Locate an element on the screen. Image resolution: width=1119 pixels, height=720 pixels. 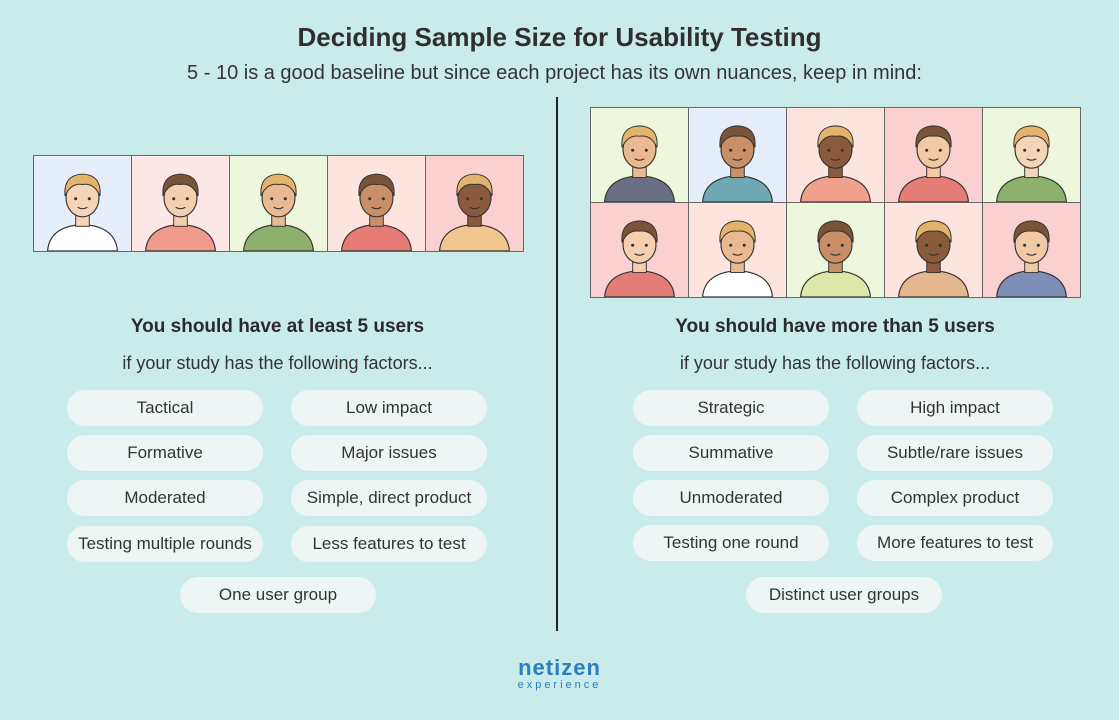
column-divider is located at coordinates (557, 364).